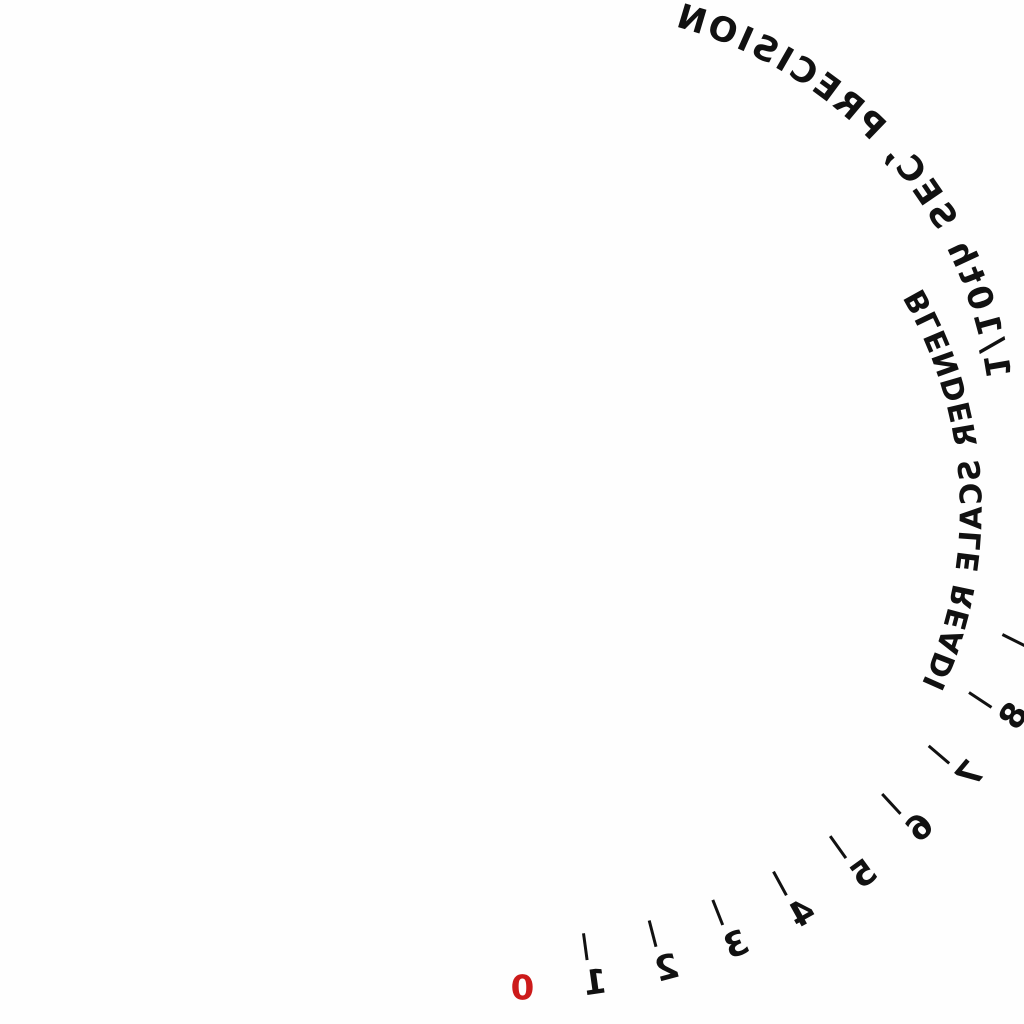 The height and width of the screenshot is (1024, 1024). I want to click on precision-label: 1/10th SEC, PRECISION, so click(844, 190).